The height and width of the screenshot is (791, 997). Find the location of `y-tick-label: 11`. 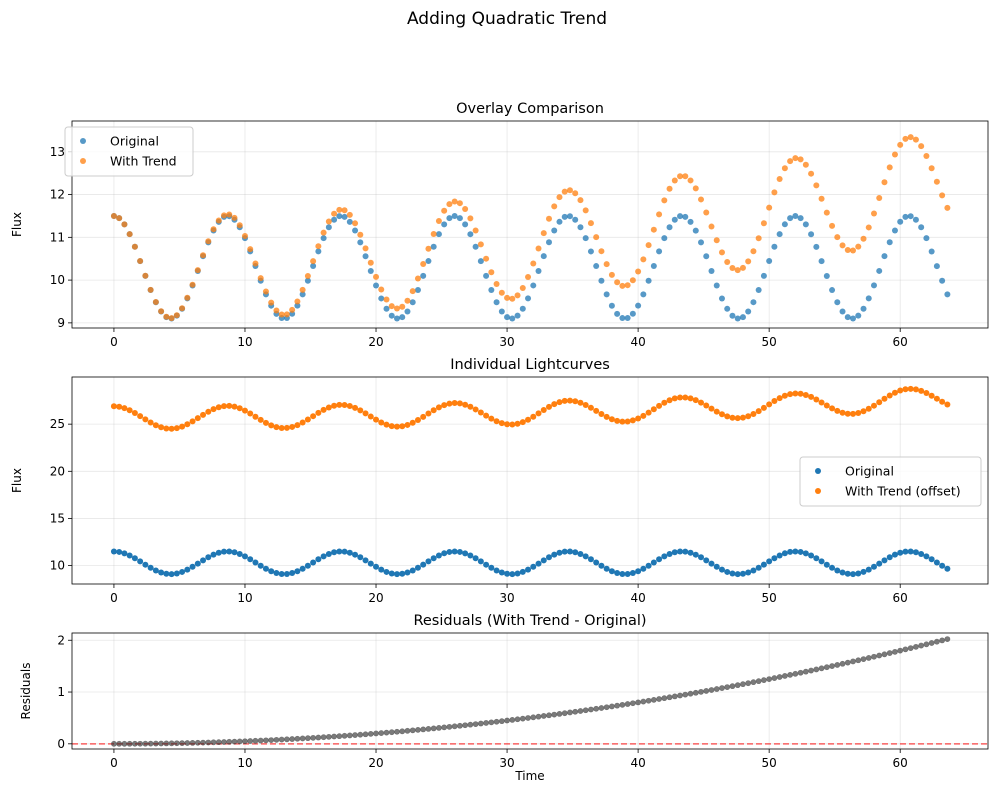

y-tick-label: 11 is located at coordinates (57, 237).